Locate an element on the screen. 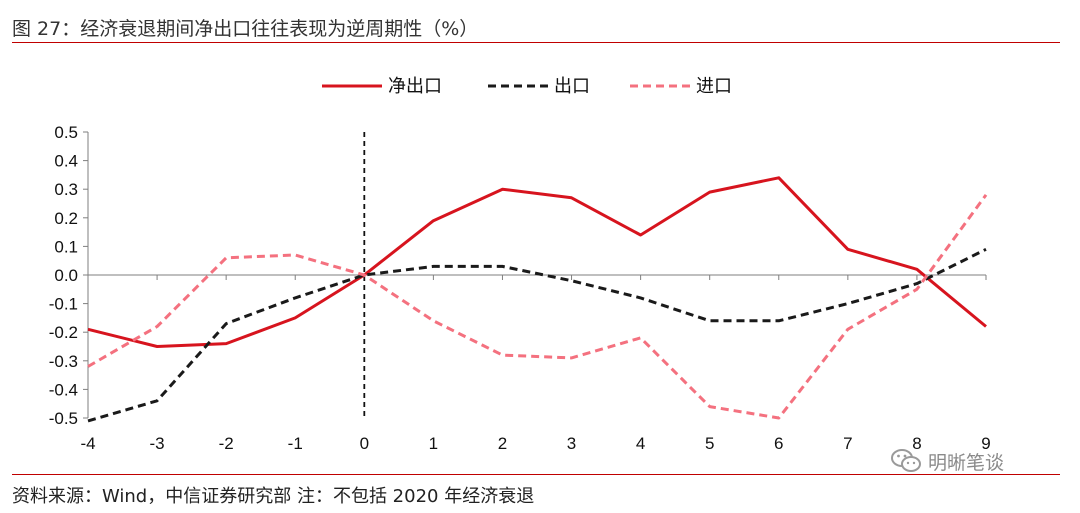  wechat-icon is located at coordinates (906, 460).